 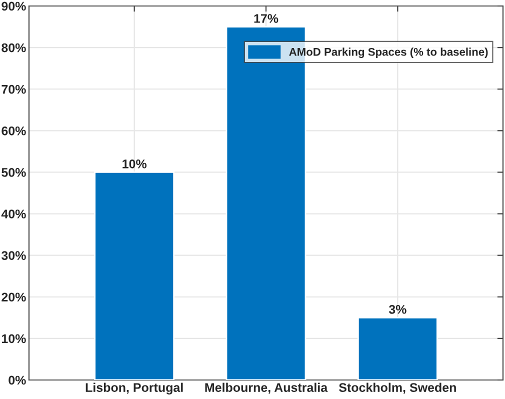 I want to click on y-tick-label: 80%, so click(x=14, y=47).